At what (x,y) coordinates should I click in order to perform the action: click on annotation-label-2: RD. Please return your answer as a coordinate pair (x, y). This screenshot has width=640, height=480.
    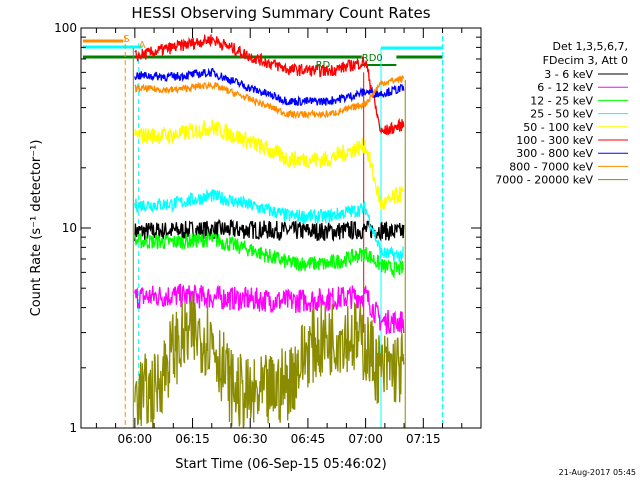
    Looking at the image, I should click on (323, 65).